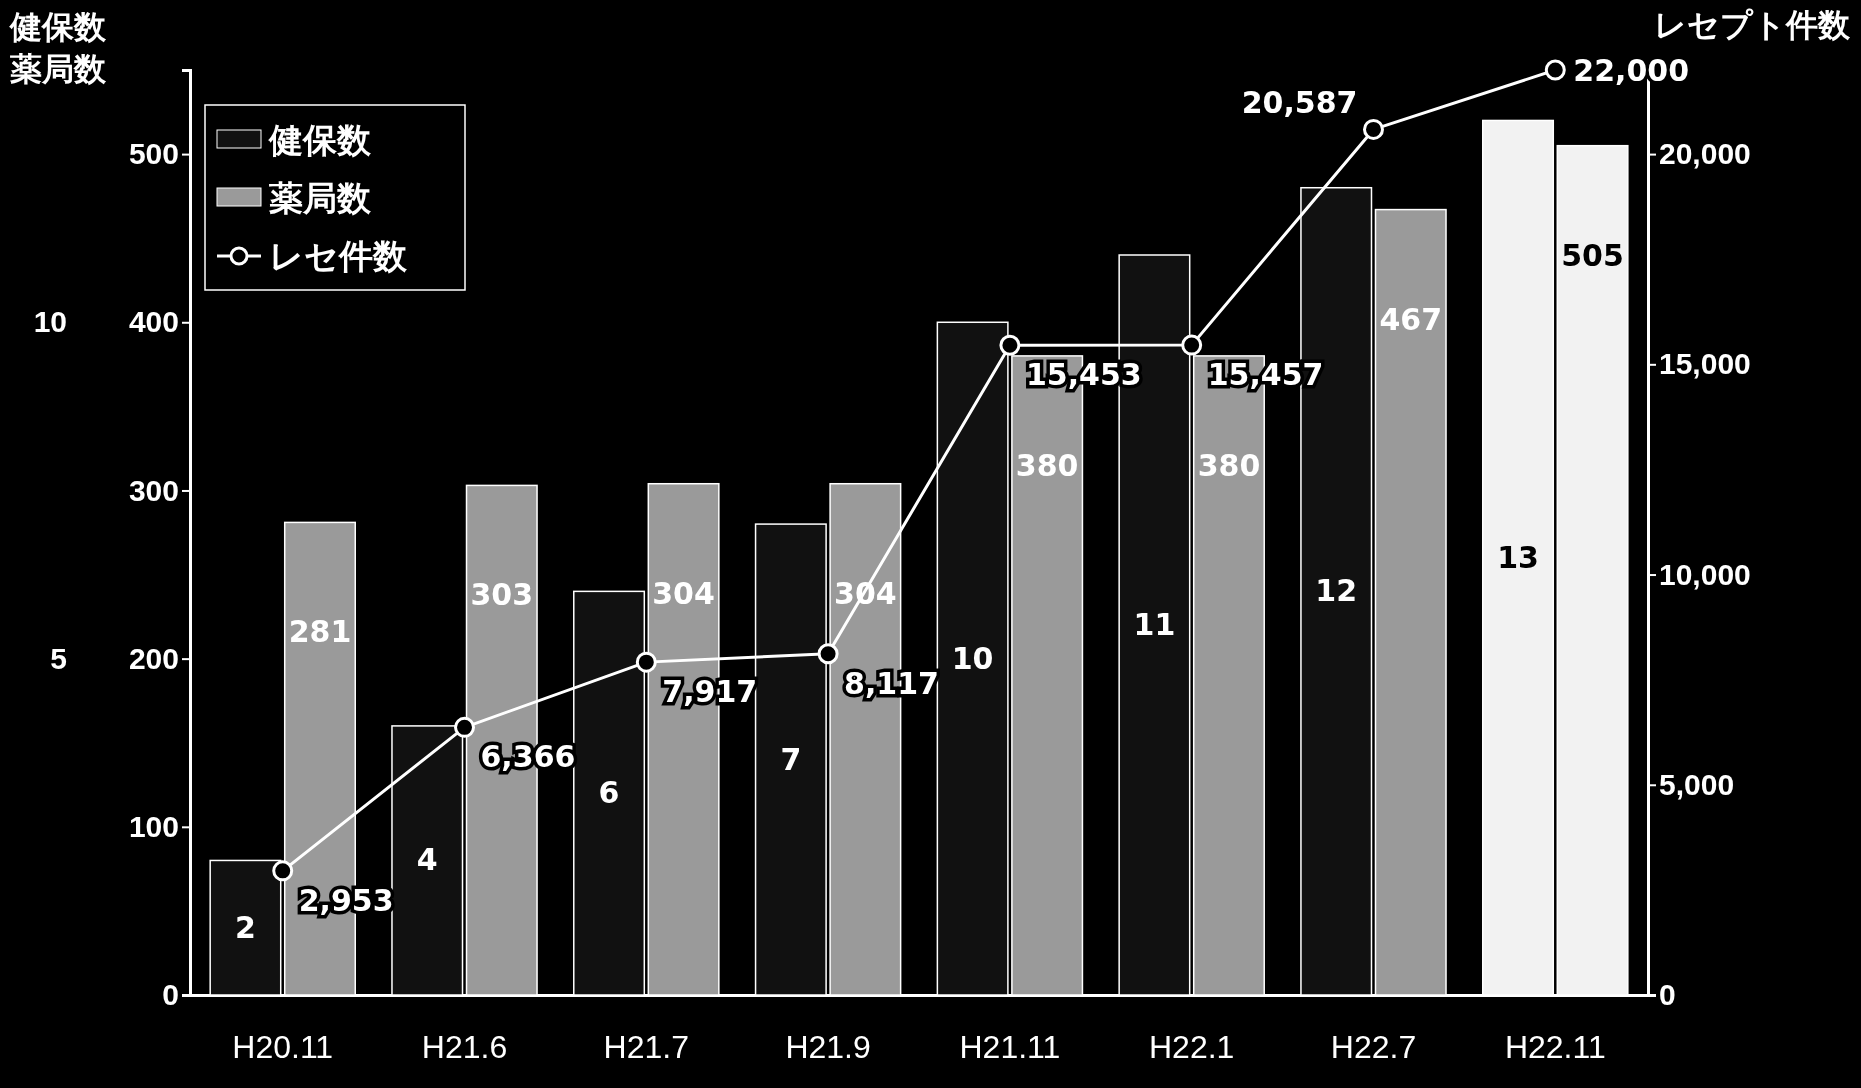 The width and height of the screenshot is (1861, 1088). What do you see at coordinates (153, 322) in the screenshot?
I see `y-tick-label: 400` at bounding box center [153, 322].